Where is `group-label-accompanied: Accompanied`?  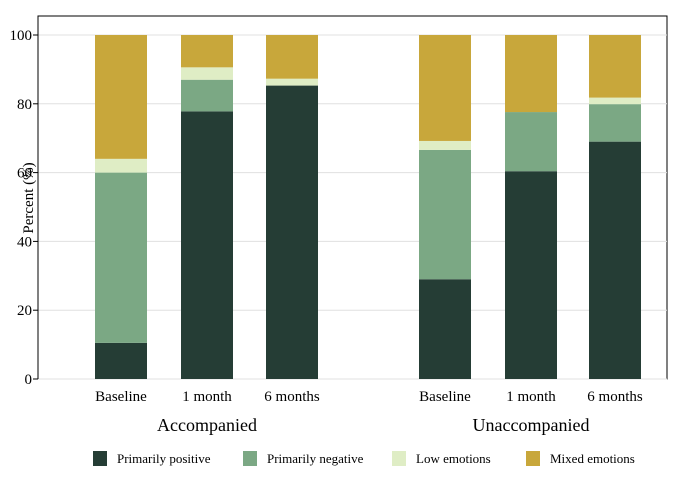
group-label-accompanied: Accompanied is located at coordinates (207, 425).